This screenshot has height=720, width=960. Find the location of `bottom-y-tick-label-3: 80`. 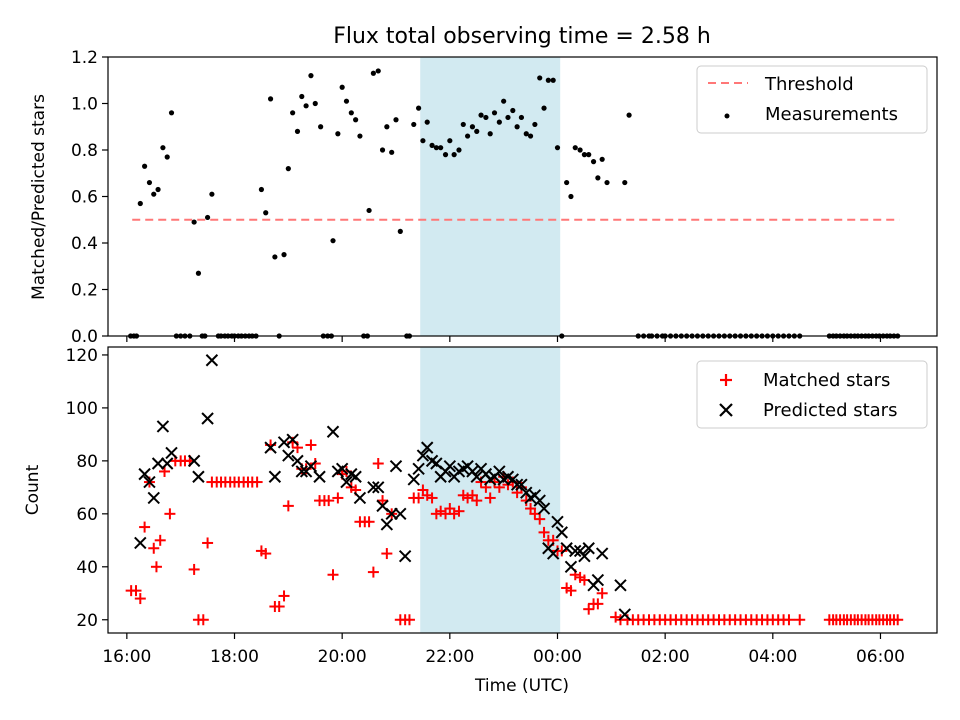

bottom-y-tick-label-3: 80 is located at coordinates (87, 462).